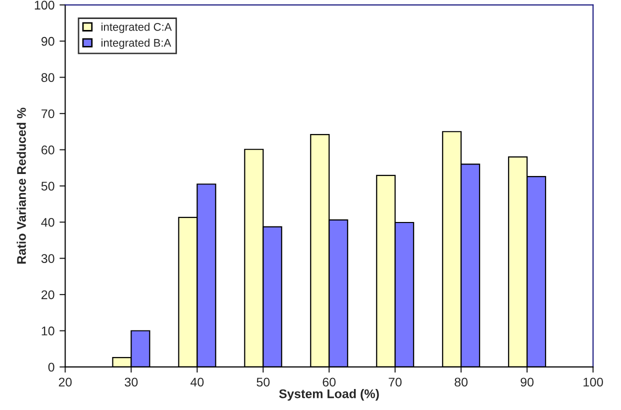 The image size is (621, 410). What do you see at coordinates (47, 222) in the screenshot?
I see `y-tick-label: 40` at bounding box center [47, 222].